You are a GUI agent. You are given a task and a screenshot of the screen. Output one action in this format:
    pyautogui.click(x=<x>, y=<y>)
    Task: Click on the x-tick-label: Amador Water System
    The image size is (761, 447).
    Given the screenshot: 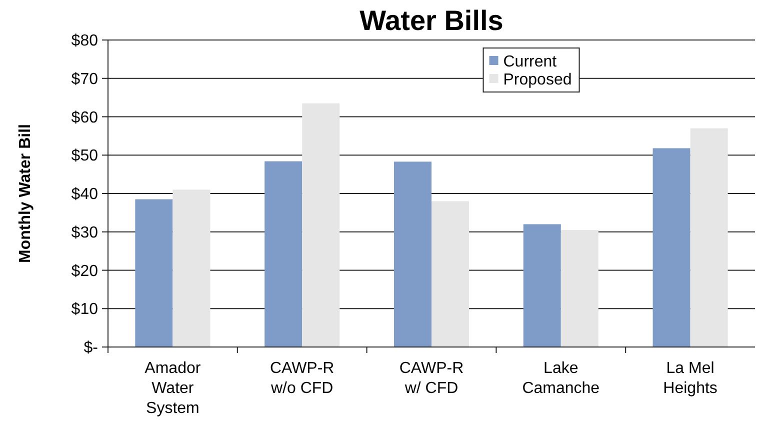 What is the action you would take?
    pyautogui.click(x=173, y=388)
    